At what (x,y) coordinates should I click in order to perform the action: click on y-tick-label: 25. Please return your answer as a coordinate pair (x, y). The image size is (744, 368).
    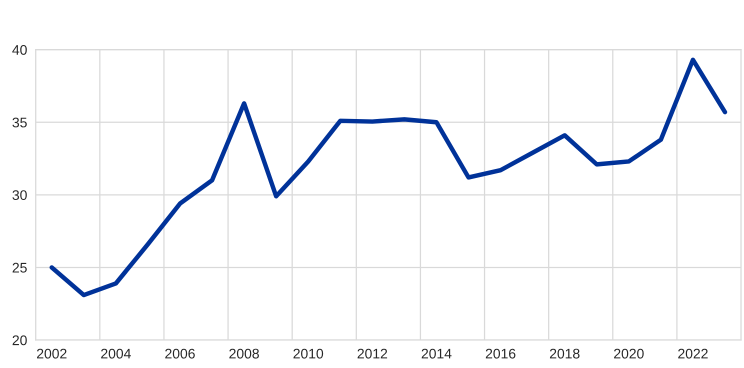
    Looking at the image, I should click on (19, 267).